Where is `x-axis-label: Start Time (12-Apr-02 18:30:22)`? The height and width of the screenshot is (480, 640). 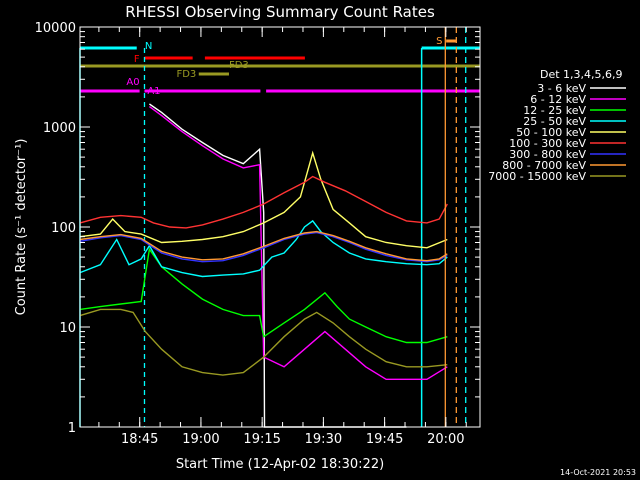
x-axis-label: Start Time (12-Apr-02 18:30:22) is located at coordinates (280, 464).